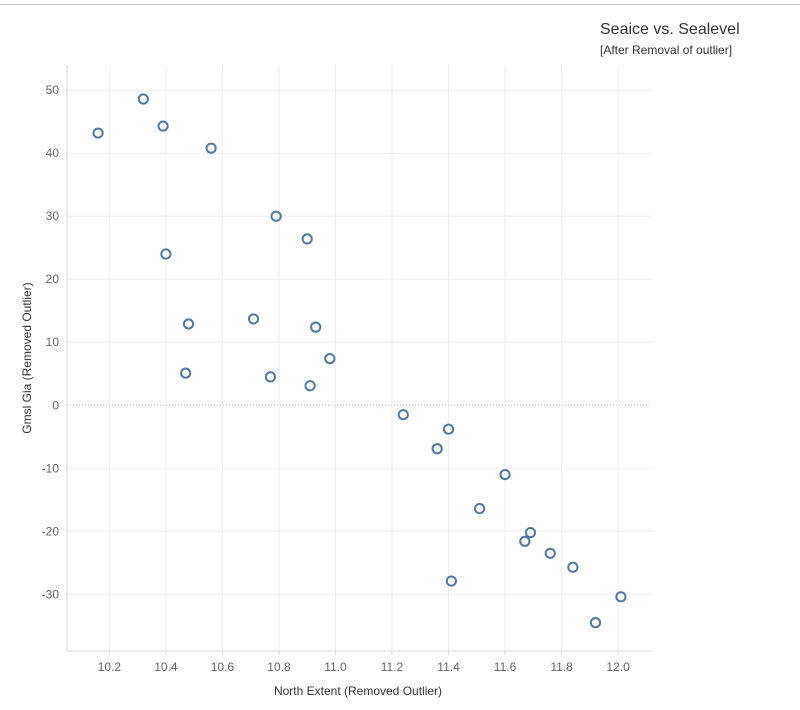 Image resolution: width=800 pixels, height=710 pixels. What do you see at coordinates (53, 90) in the screenshot?
I see `y-tick-label: 50` at bounding box center [53, 90].